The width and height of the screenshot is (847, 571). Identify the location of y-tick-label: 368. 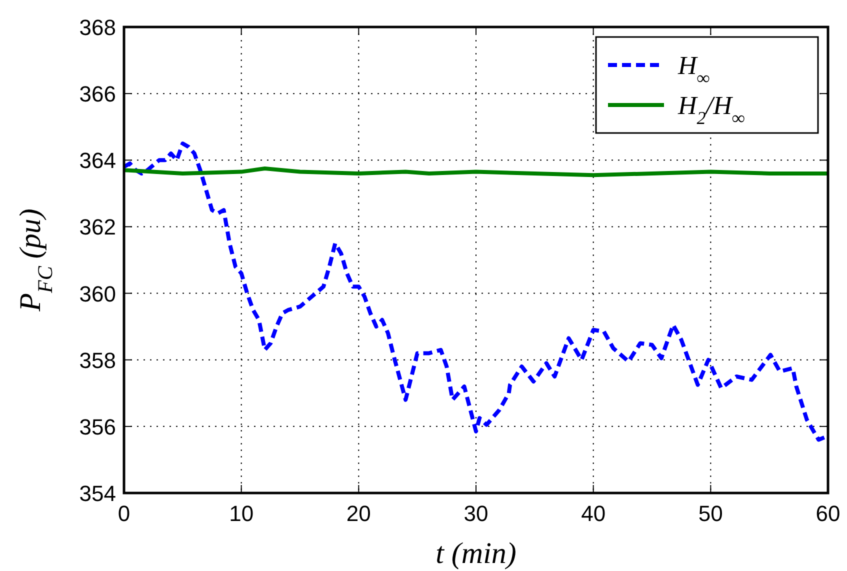
(97, 27).